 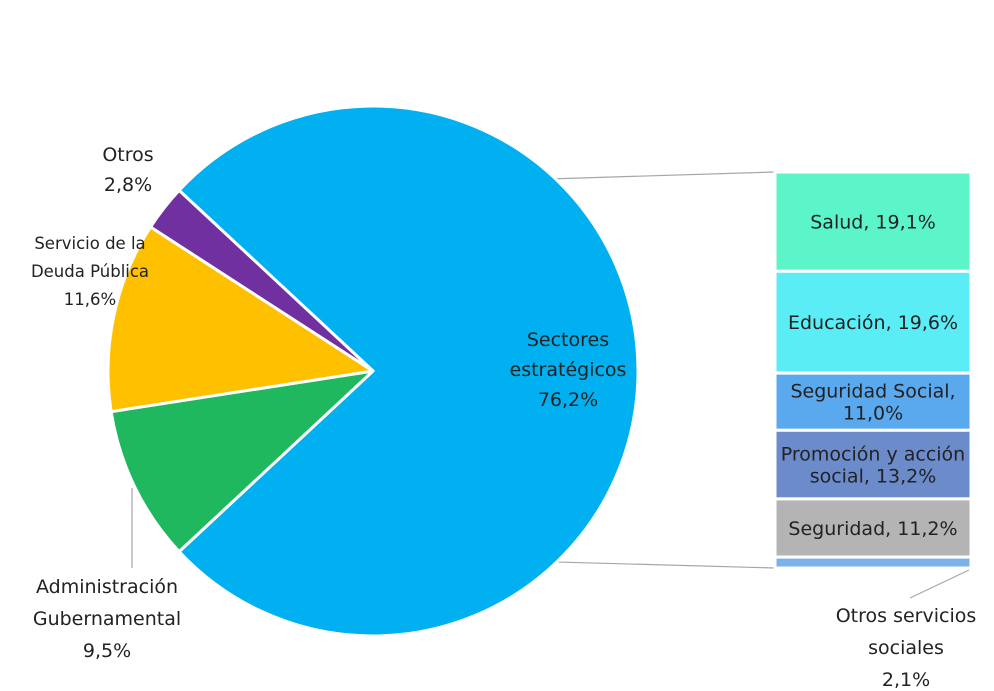 I want to click on bar-label-seguridad: Seguridad, 11,2%, so click(x=872, y=529).